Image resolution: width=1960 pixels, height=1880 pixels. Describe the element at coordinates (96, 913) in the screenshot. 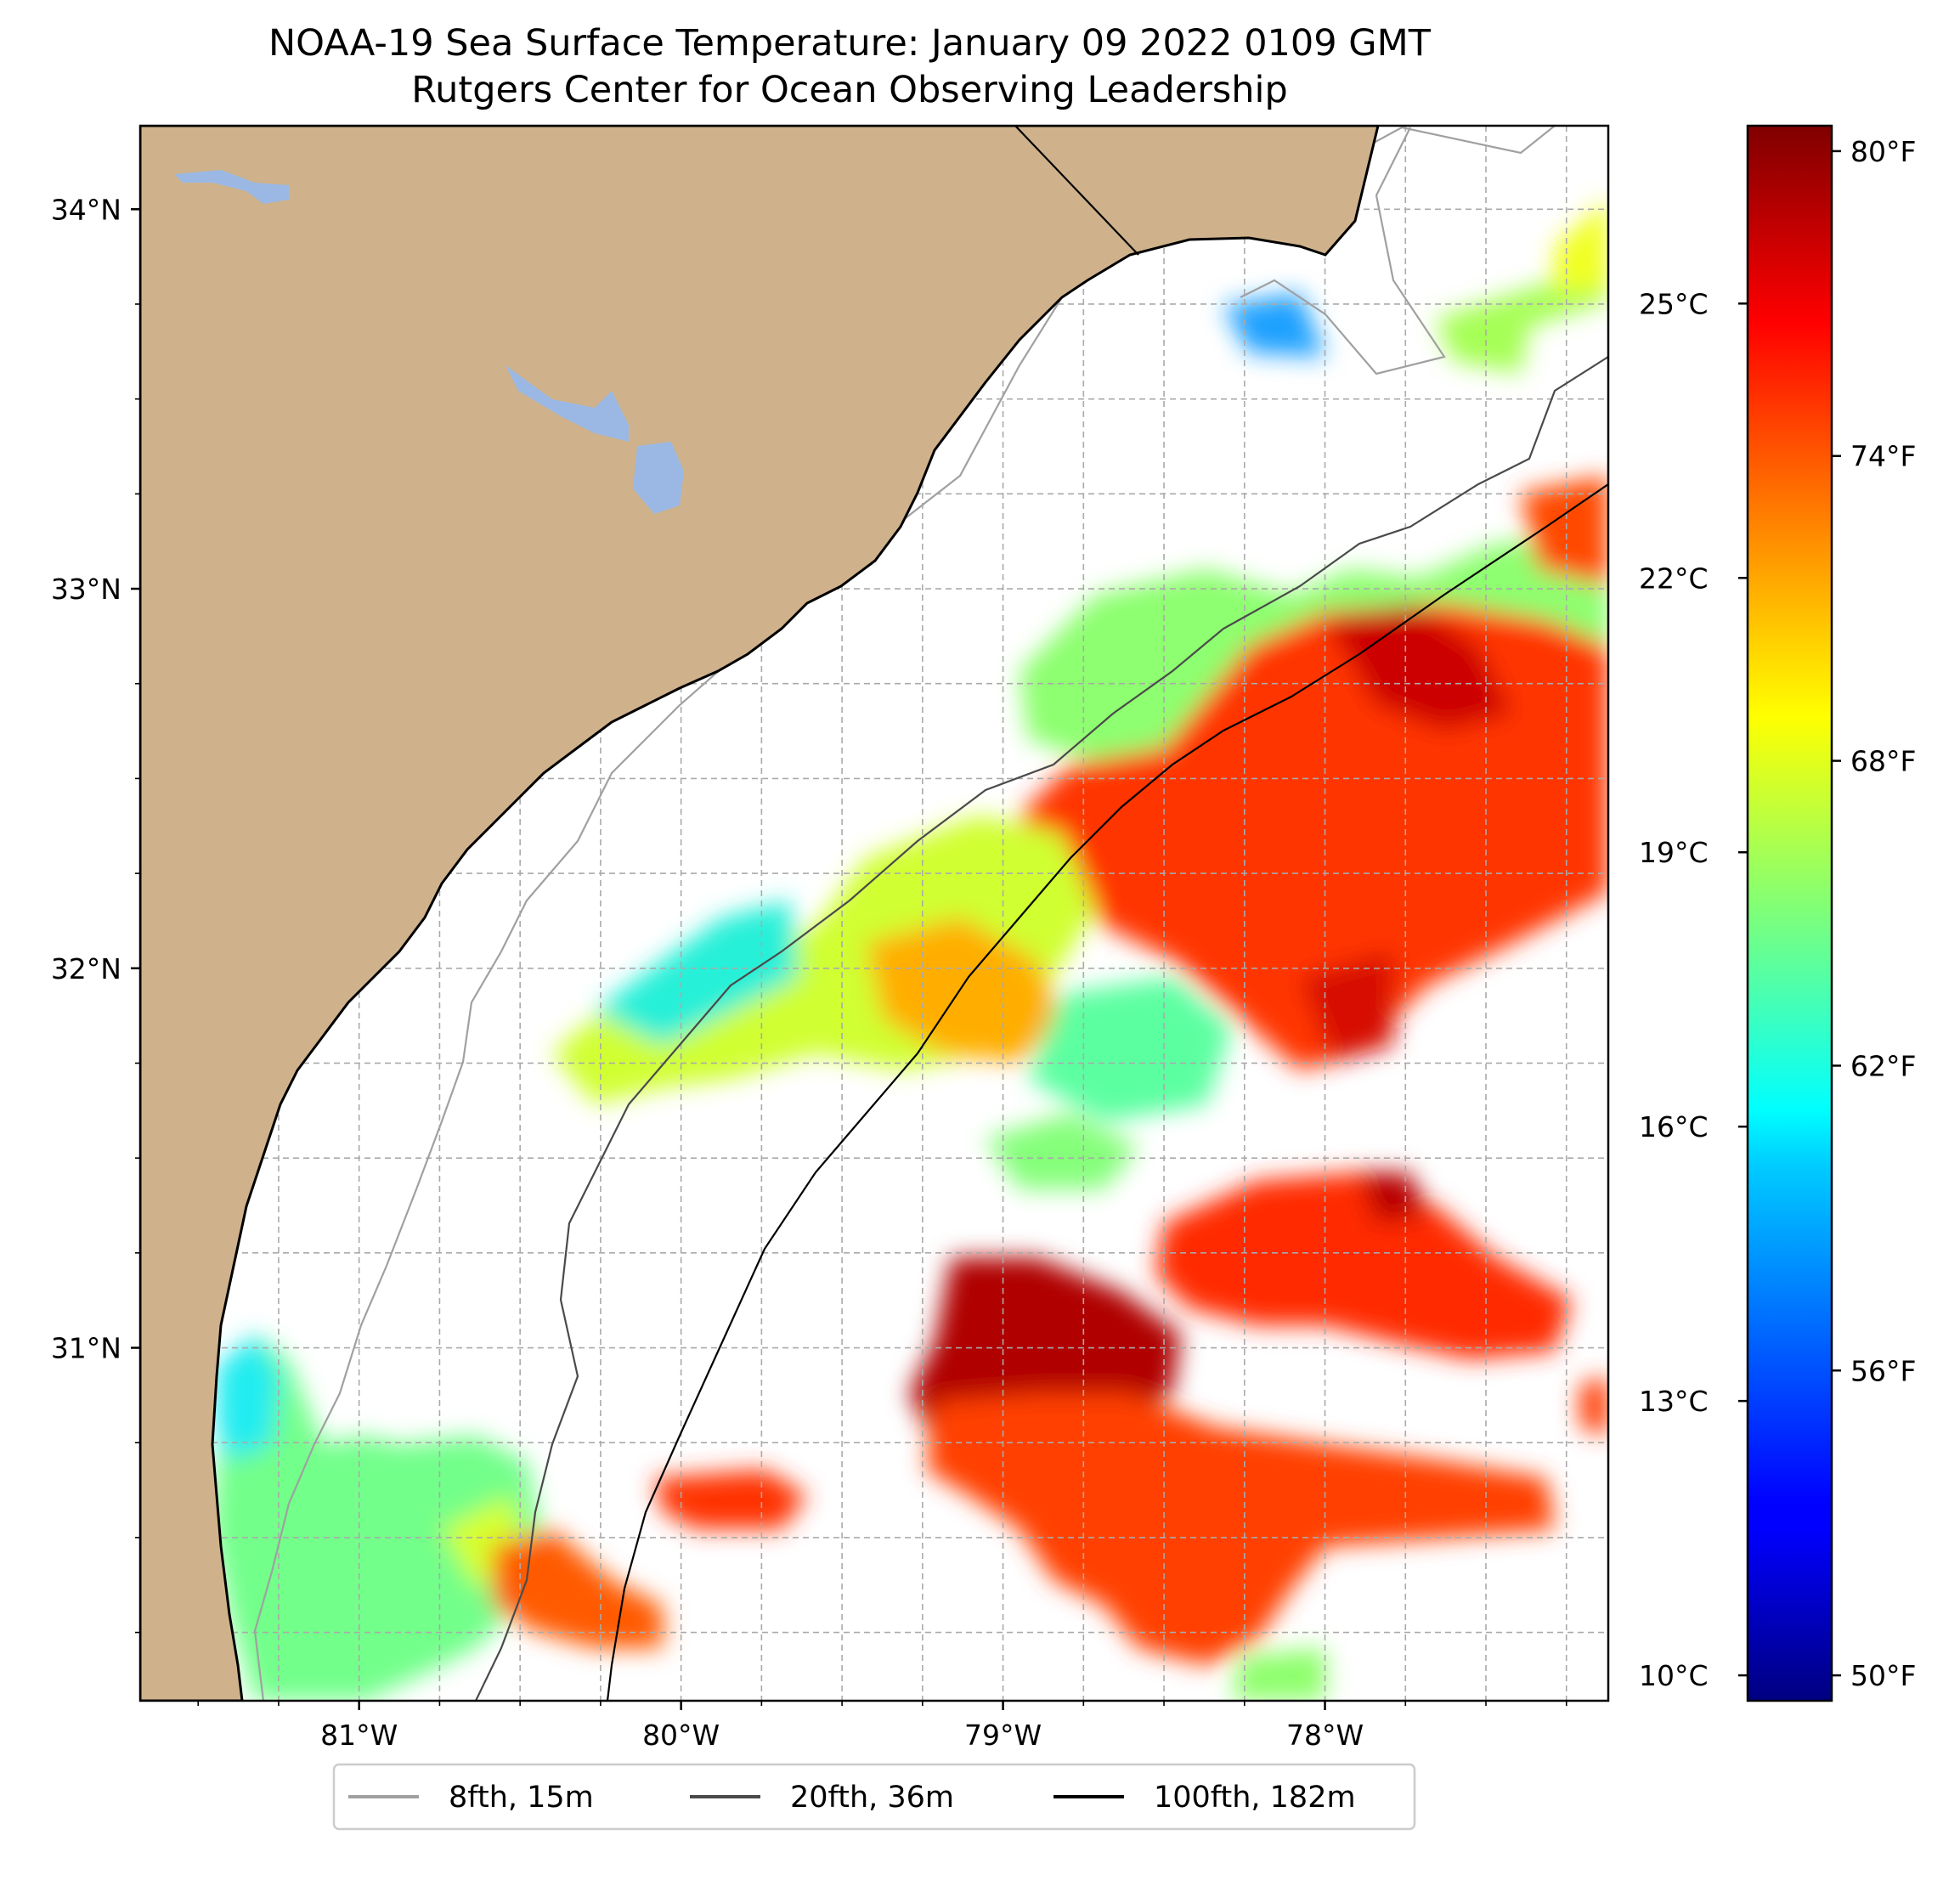

I see `lat-axis: 34°N 33°N 32°N 31°N` at that location.